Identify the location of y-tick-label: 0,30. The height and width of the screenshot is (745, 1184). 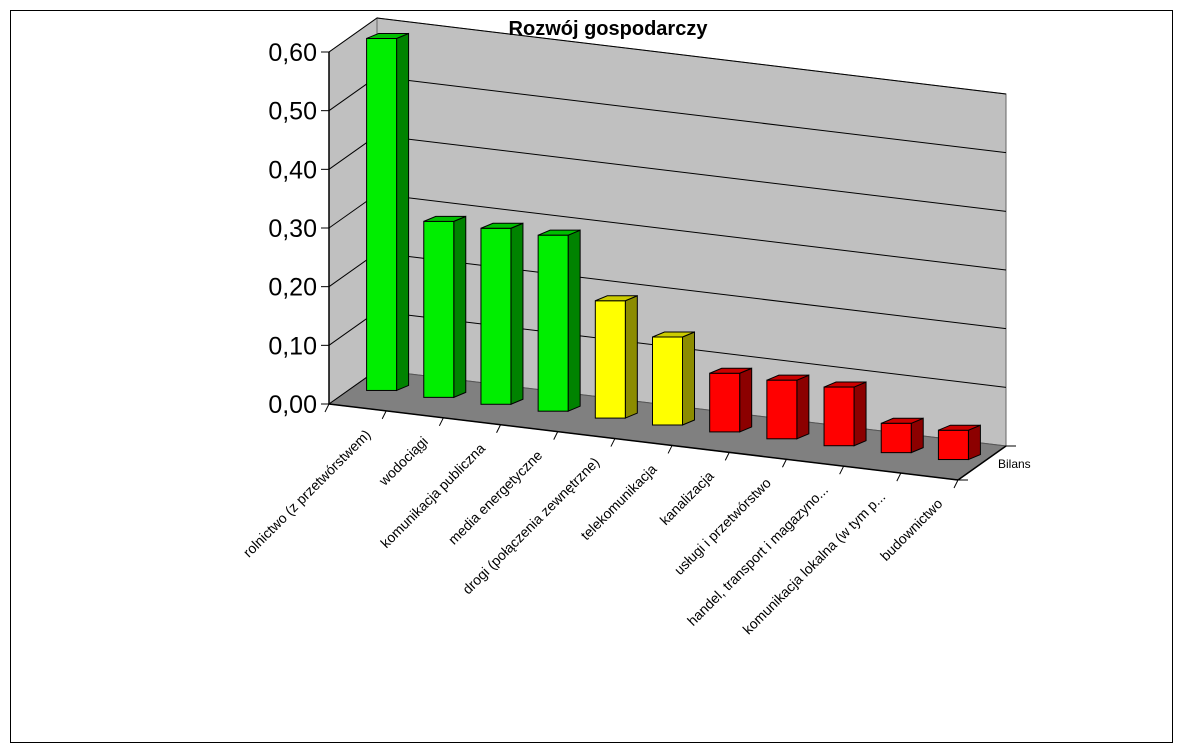
(292, 229).